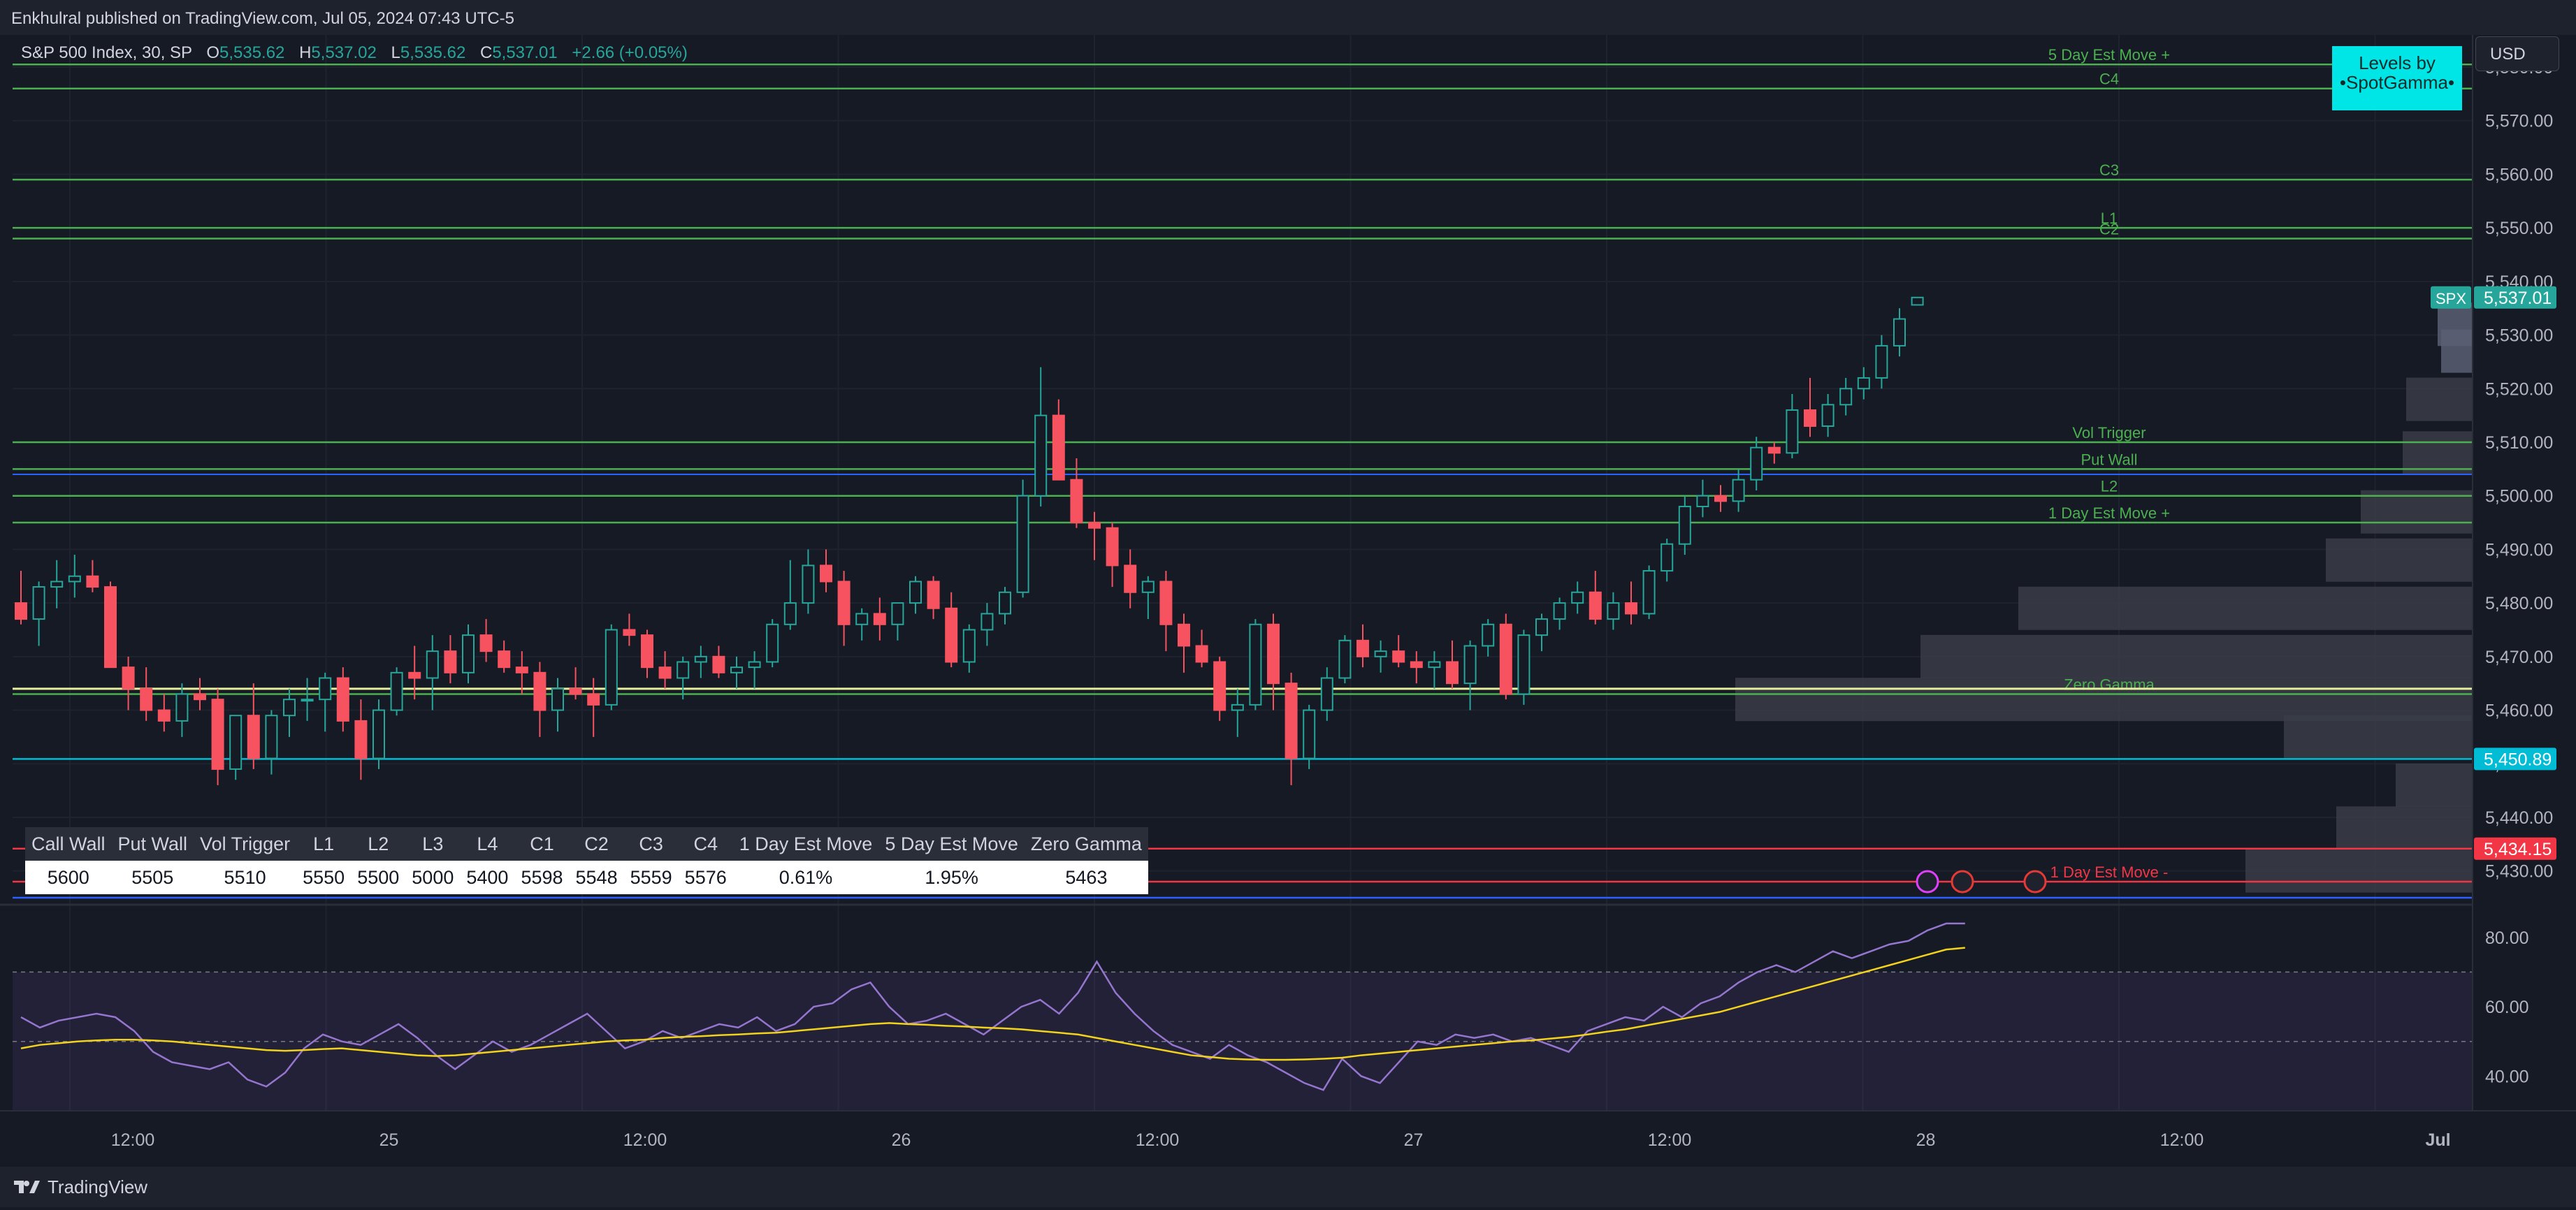  What do you see at coordinates (2519, 336) in the screenshot?
I see `price-tick-label: 5,530.00` at bounding box center [2519, 336].